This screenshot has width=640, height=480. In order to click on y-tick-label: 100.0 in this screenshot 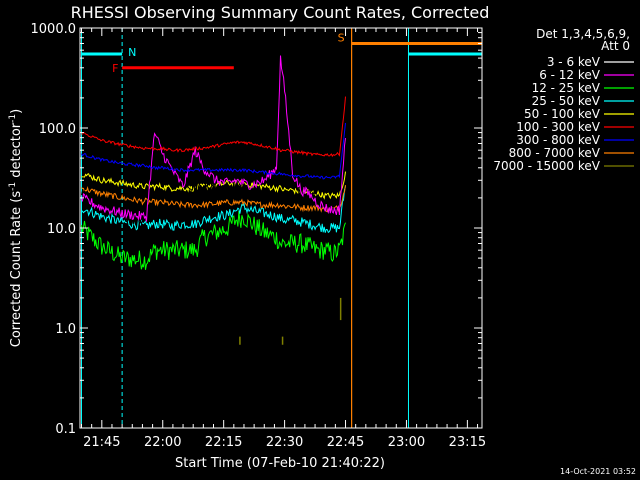, I will do `click(57, 129)`.